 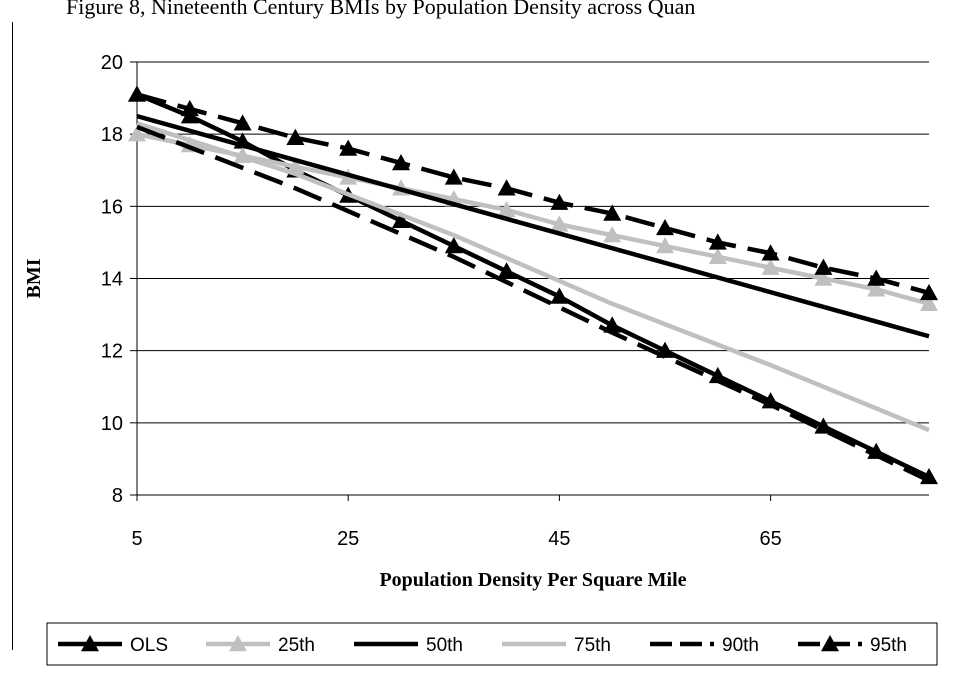 I want to click on legend: OLS 25th 50th 75th 90th 95th, so click(x=492, y=644).